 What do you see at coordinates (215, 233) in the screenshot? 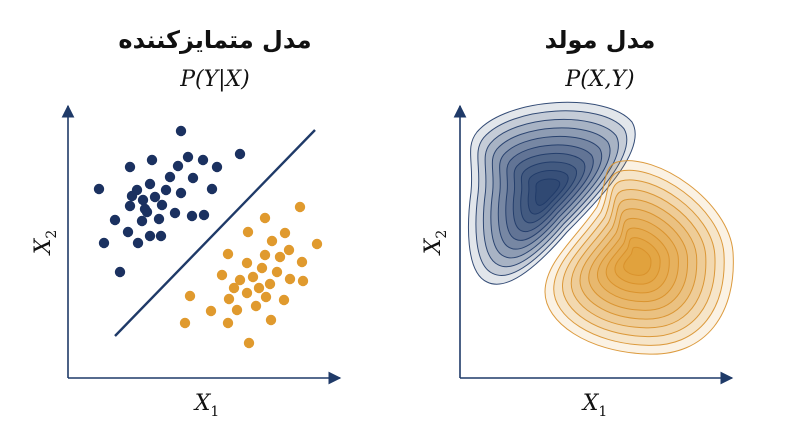
I see `decision-boundary` at bounding box center [215, 233].